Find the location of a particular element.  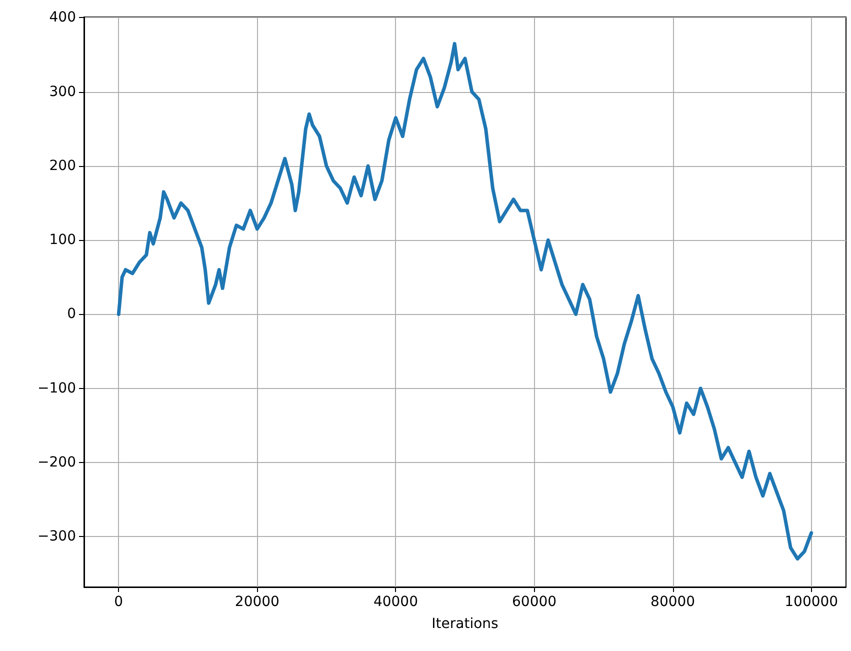

y-tick-label: 0 is located at coordinates (71, 314).